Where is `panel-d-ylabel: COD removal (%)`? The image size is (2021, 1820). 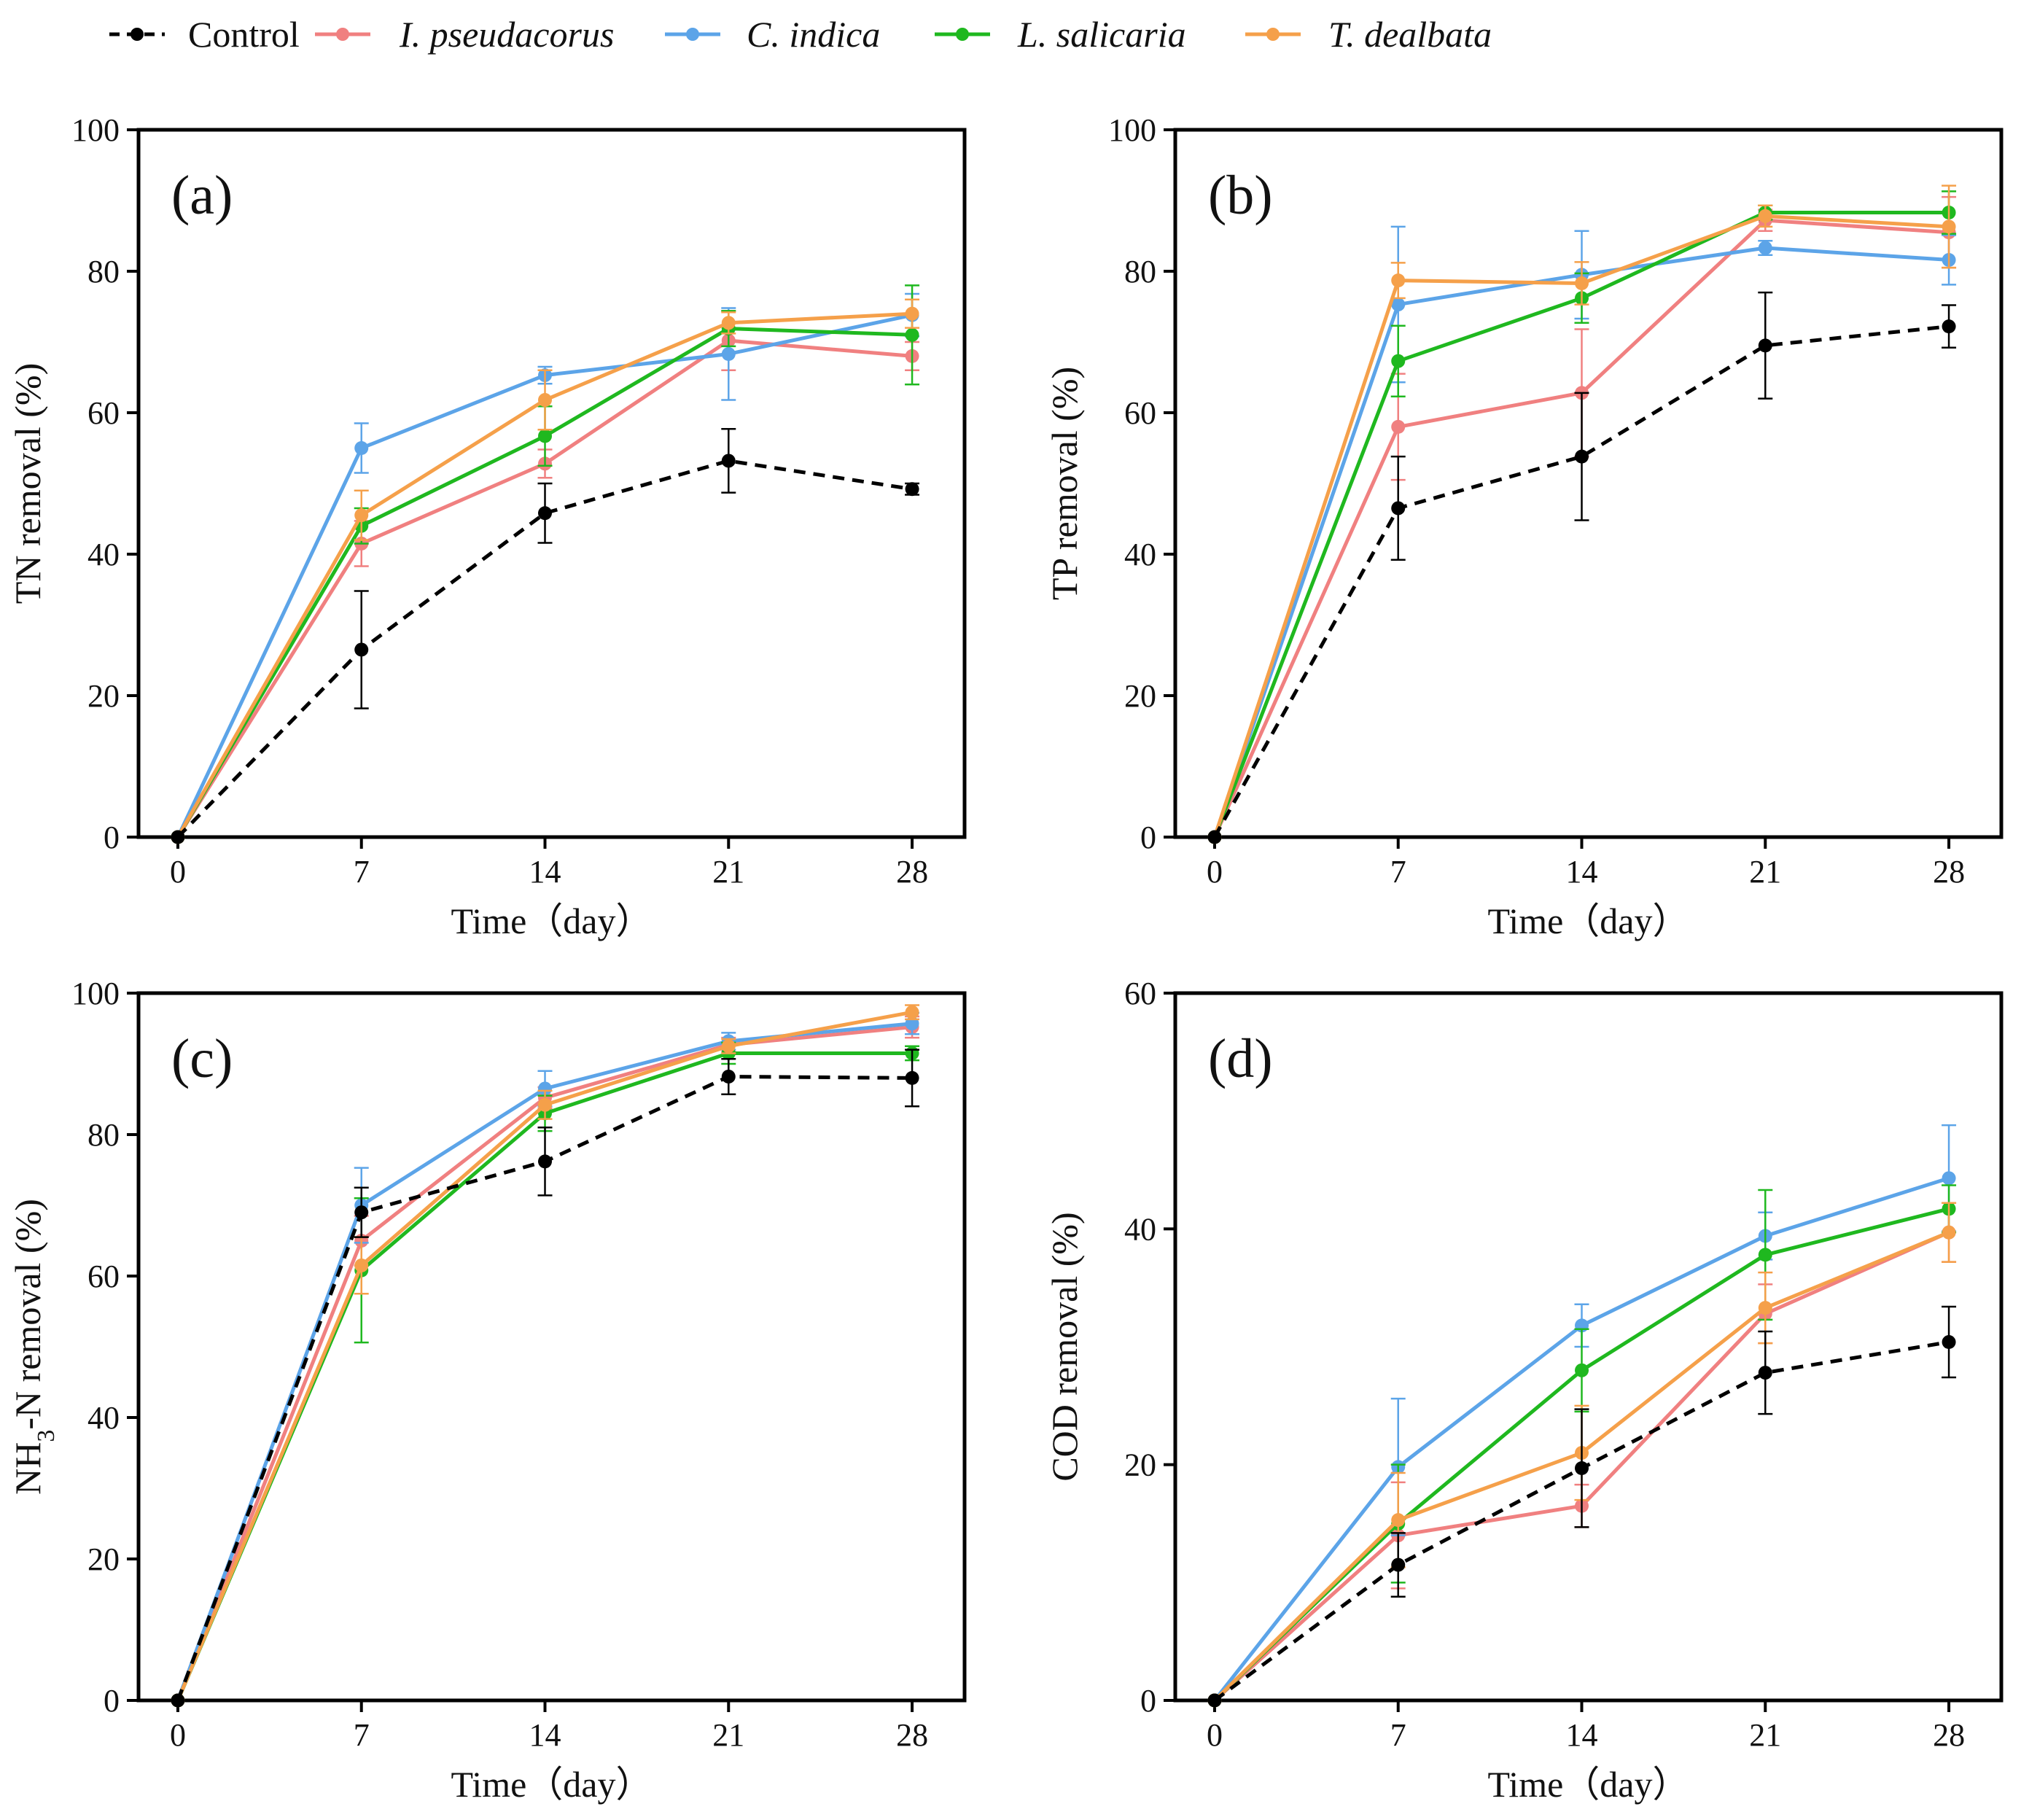
panel-d-ylabel: COD removal (%) is located at coordinates (1064, 1346).